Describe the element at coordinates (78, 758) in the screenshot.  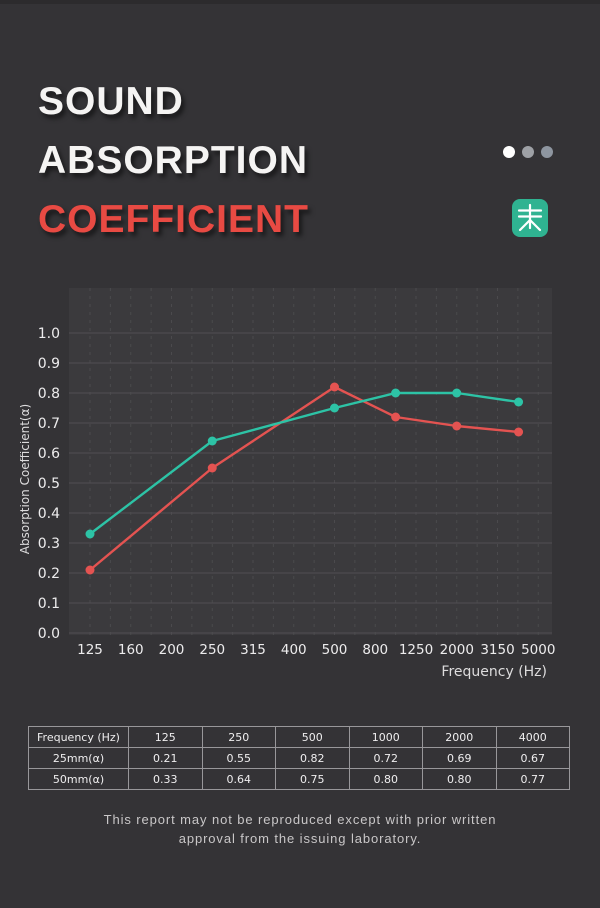
I see `table-cell: 25mm(α)` at that location.